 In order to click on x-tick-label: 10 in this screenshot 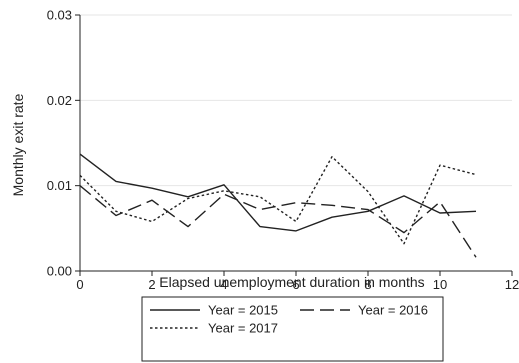, I will do `click(440, 284)`.